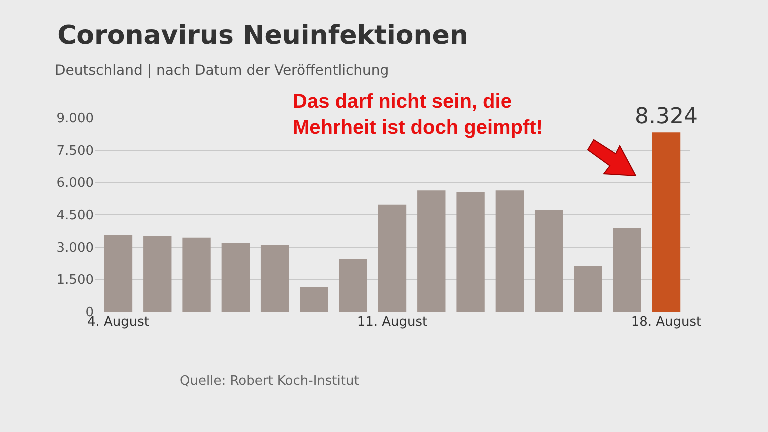  Describe the element at coordinates (75, 248) in the screenshot. I see `y-tick-label: 3.000` at that location.